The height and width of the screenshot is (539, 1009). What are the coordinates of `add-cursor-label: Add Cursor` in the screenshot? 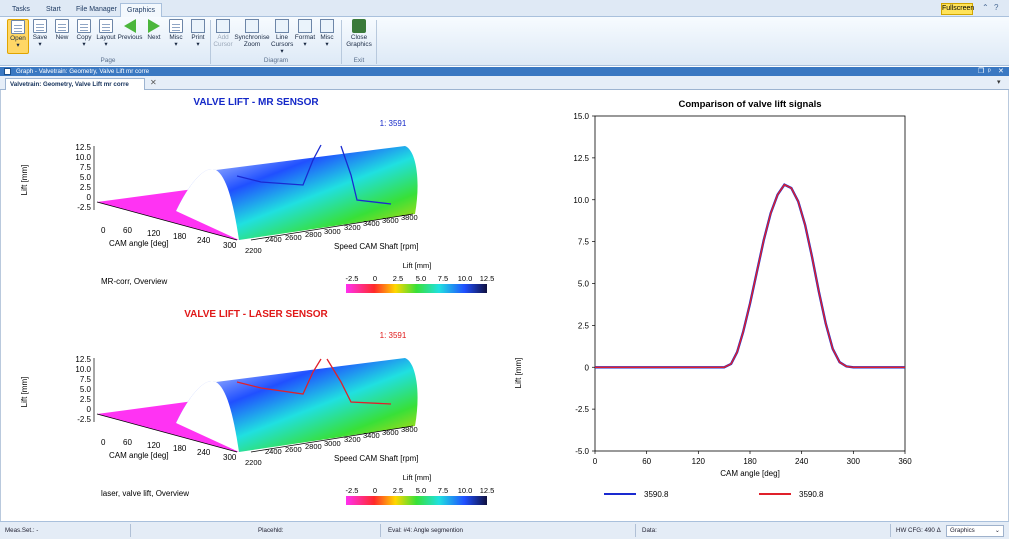 It's located at (223, 41).